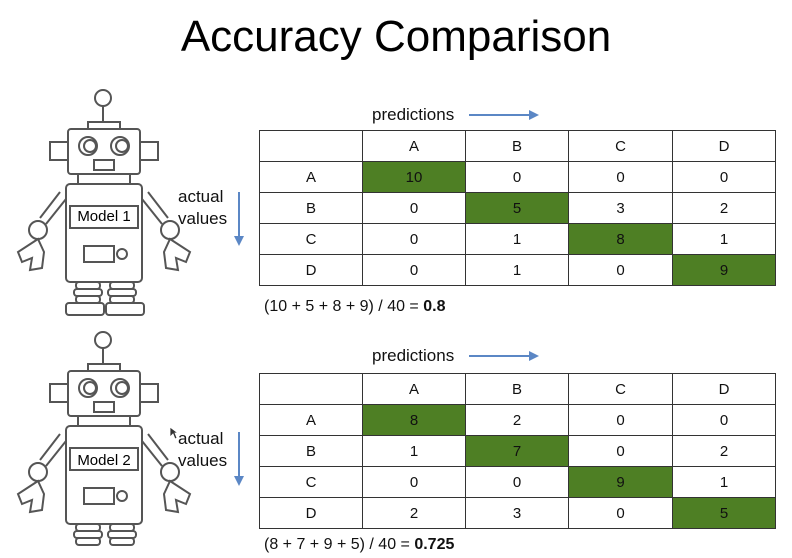  I want to click on table-row: A 8 2 0 0, so click(517, 420).